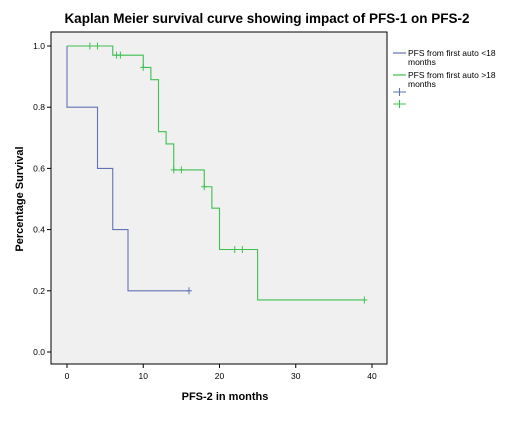 The image size is (520, 422). I want to click on legend-label: PFS from first auto <18 months, so click(452, 57).